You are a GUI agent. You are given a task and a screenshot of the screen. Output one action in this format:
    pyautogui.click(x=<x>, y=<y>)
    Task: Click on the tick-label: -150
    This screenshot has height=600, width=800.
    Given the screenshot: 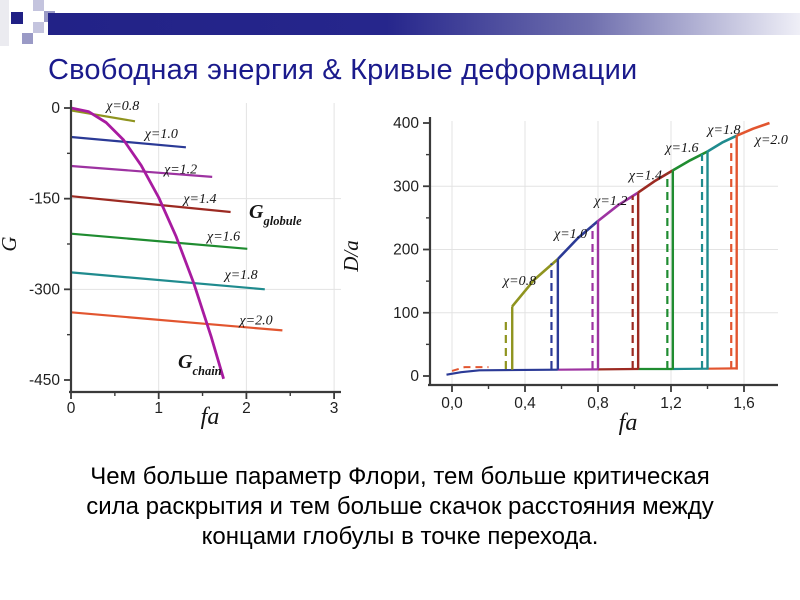 What is the action you would take?
    pyautogui.click(x=44, y=199)
    